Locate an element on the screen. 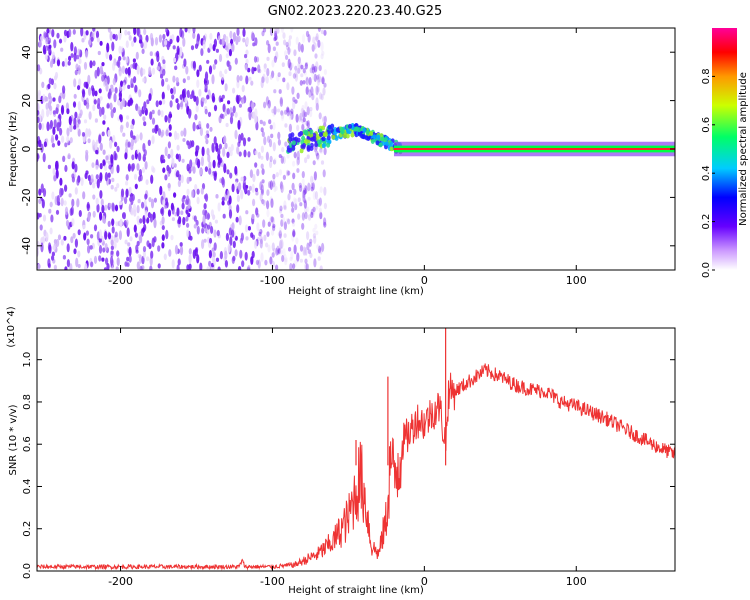 Image resolution: width=750 pixels, height=600 pixels. y-tick-label: 40 is located at coordinates (26, 52).